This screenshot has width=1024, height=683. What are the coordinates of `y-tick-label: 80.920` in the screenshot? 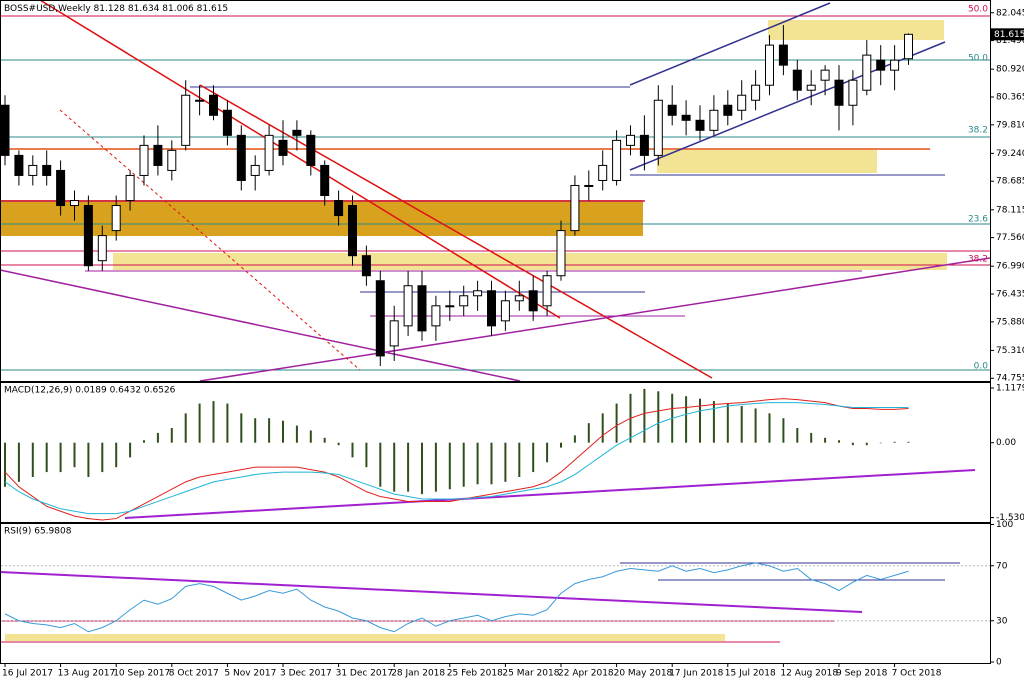 It's located at (1010, 70).